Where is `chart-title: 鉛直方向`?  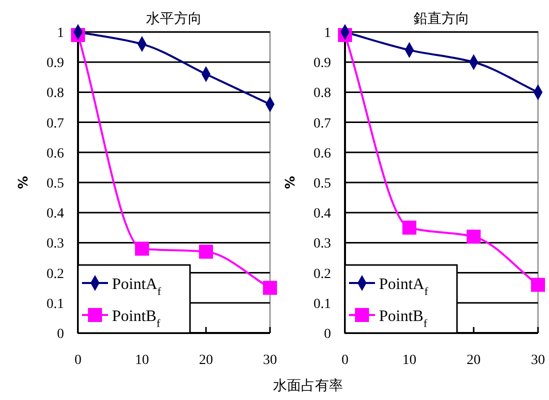
chart-title: 鉛直方向 is located at coordinates (442, 19).